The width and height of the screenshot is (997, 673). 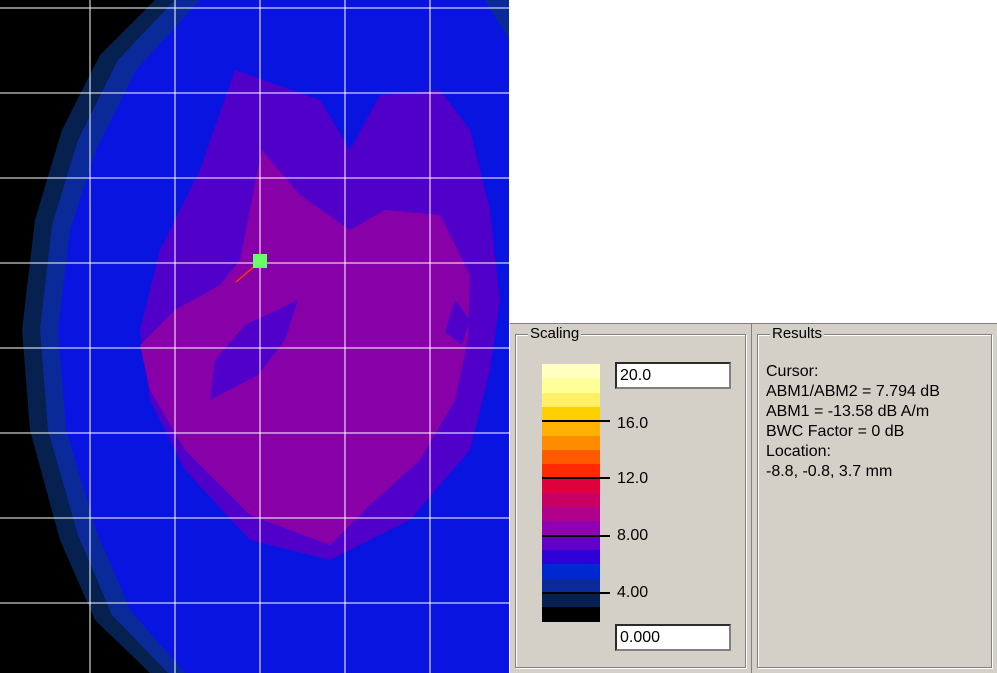 I want to click on contour-east-violet, so click(x=457, y=322).